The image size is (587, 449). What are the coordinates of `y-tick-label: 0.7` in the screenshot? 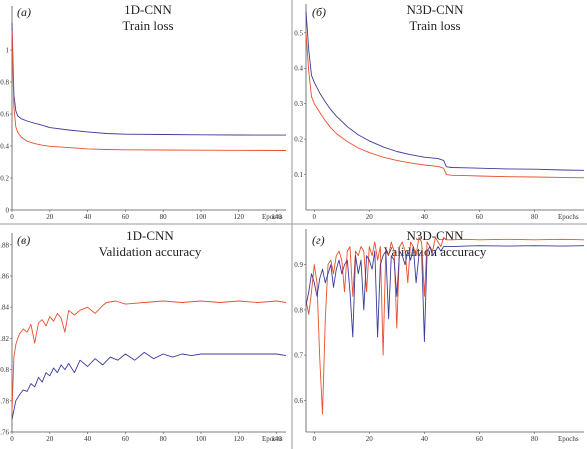 It's located at (298, 356).